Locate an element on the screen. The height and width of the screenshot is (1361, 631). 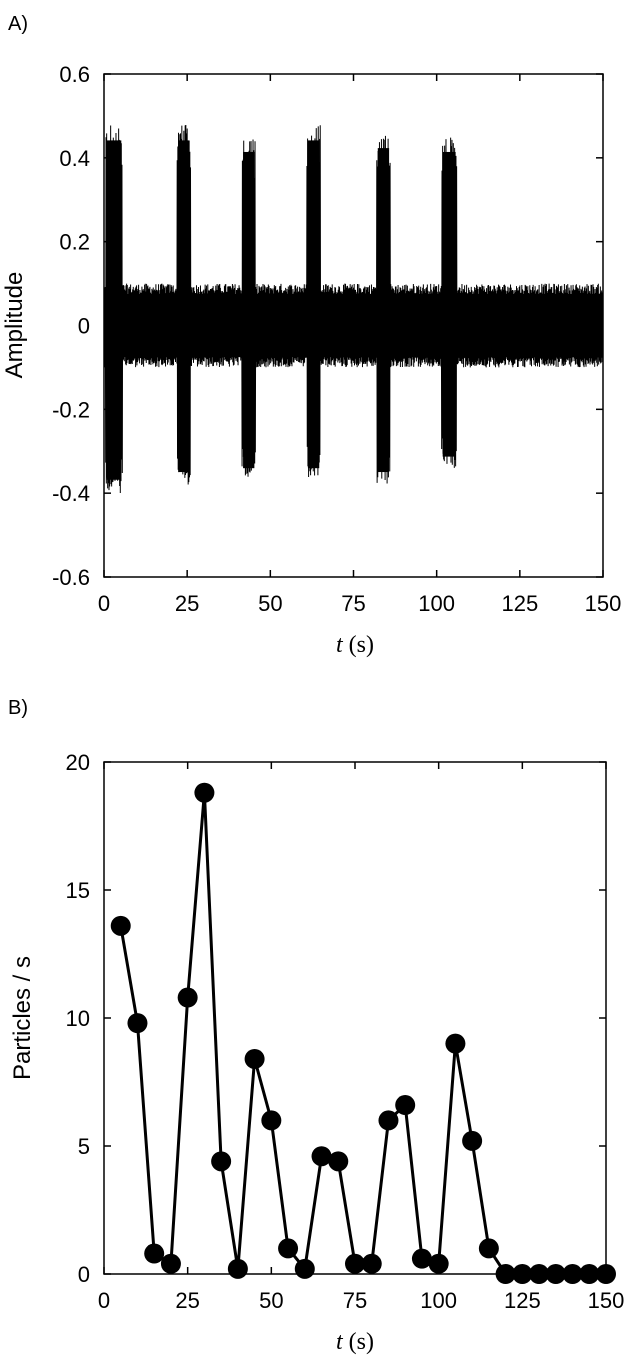
panel-a-y-label: Amplitude is located at coordinates (14, 325).